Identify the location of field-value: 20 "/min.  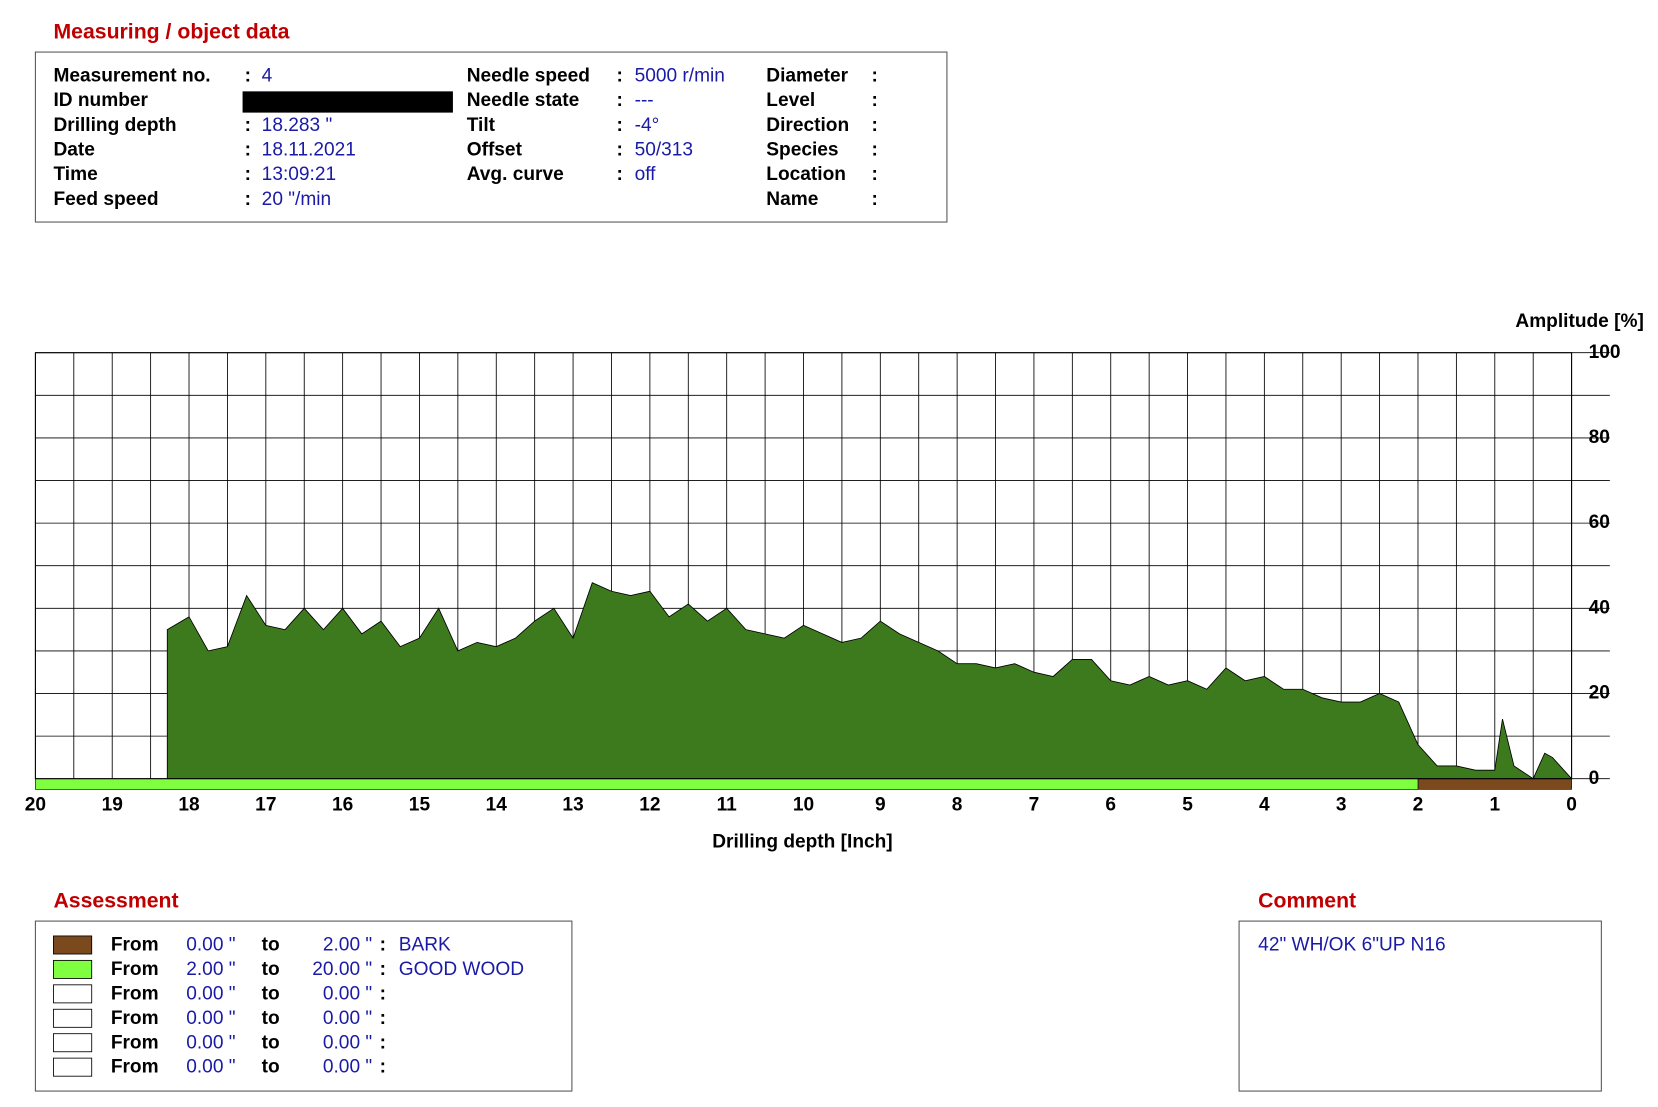
(296, 199).